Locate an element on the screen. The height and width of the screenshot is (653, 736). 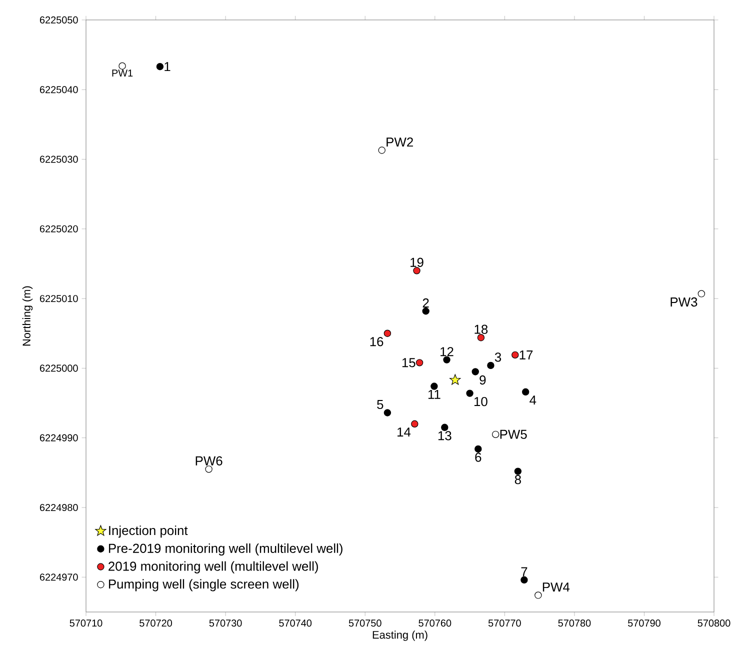
annotation: 7 is located at coordinates (524, 571).